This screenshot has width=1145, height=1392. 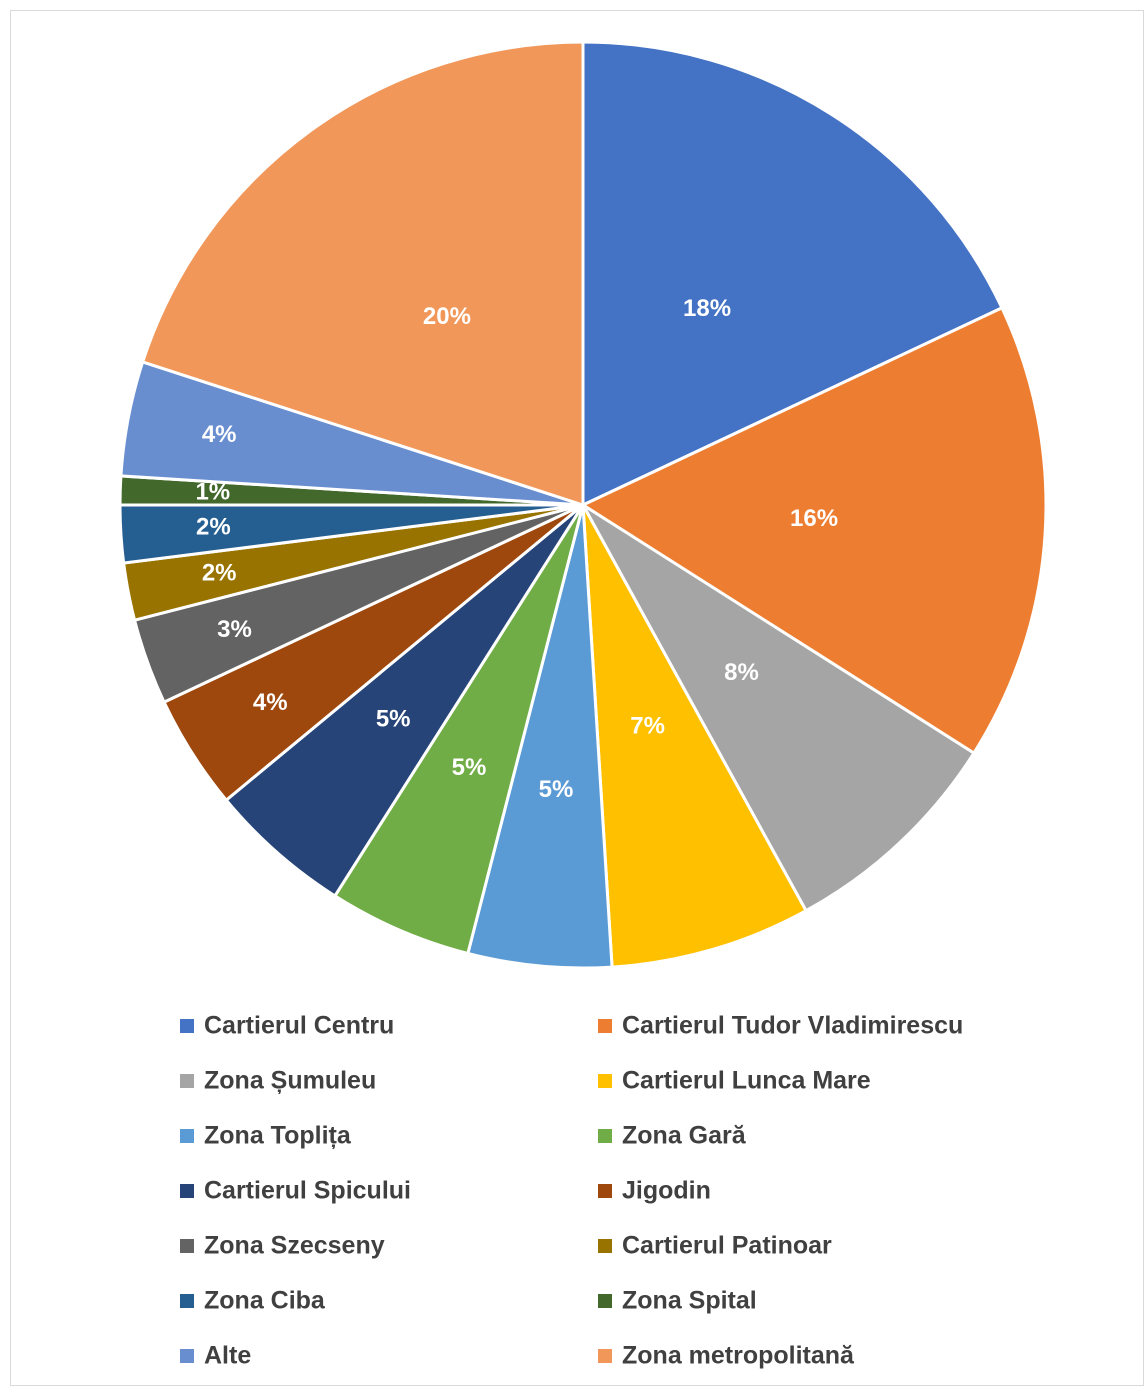 What do you see at coordinates (294, 1246) in the screenshot?
I see `legend-label: Zona Szecseny` at bounding box center [294, 1246].